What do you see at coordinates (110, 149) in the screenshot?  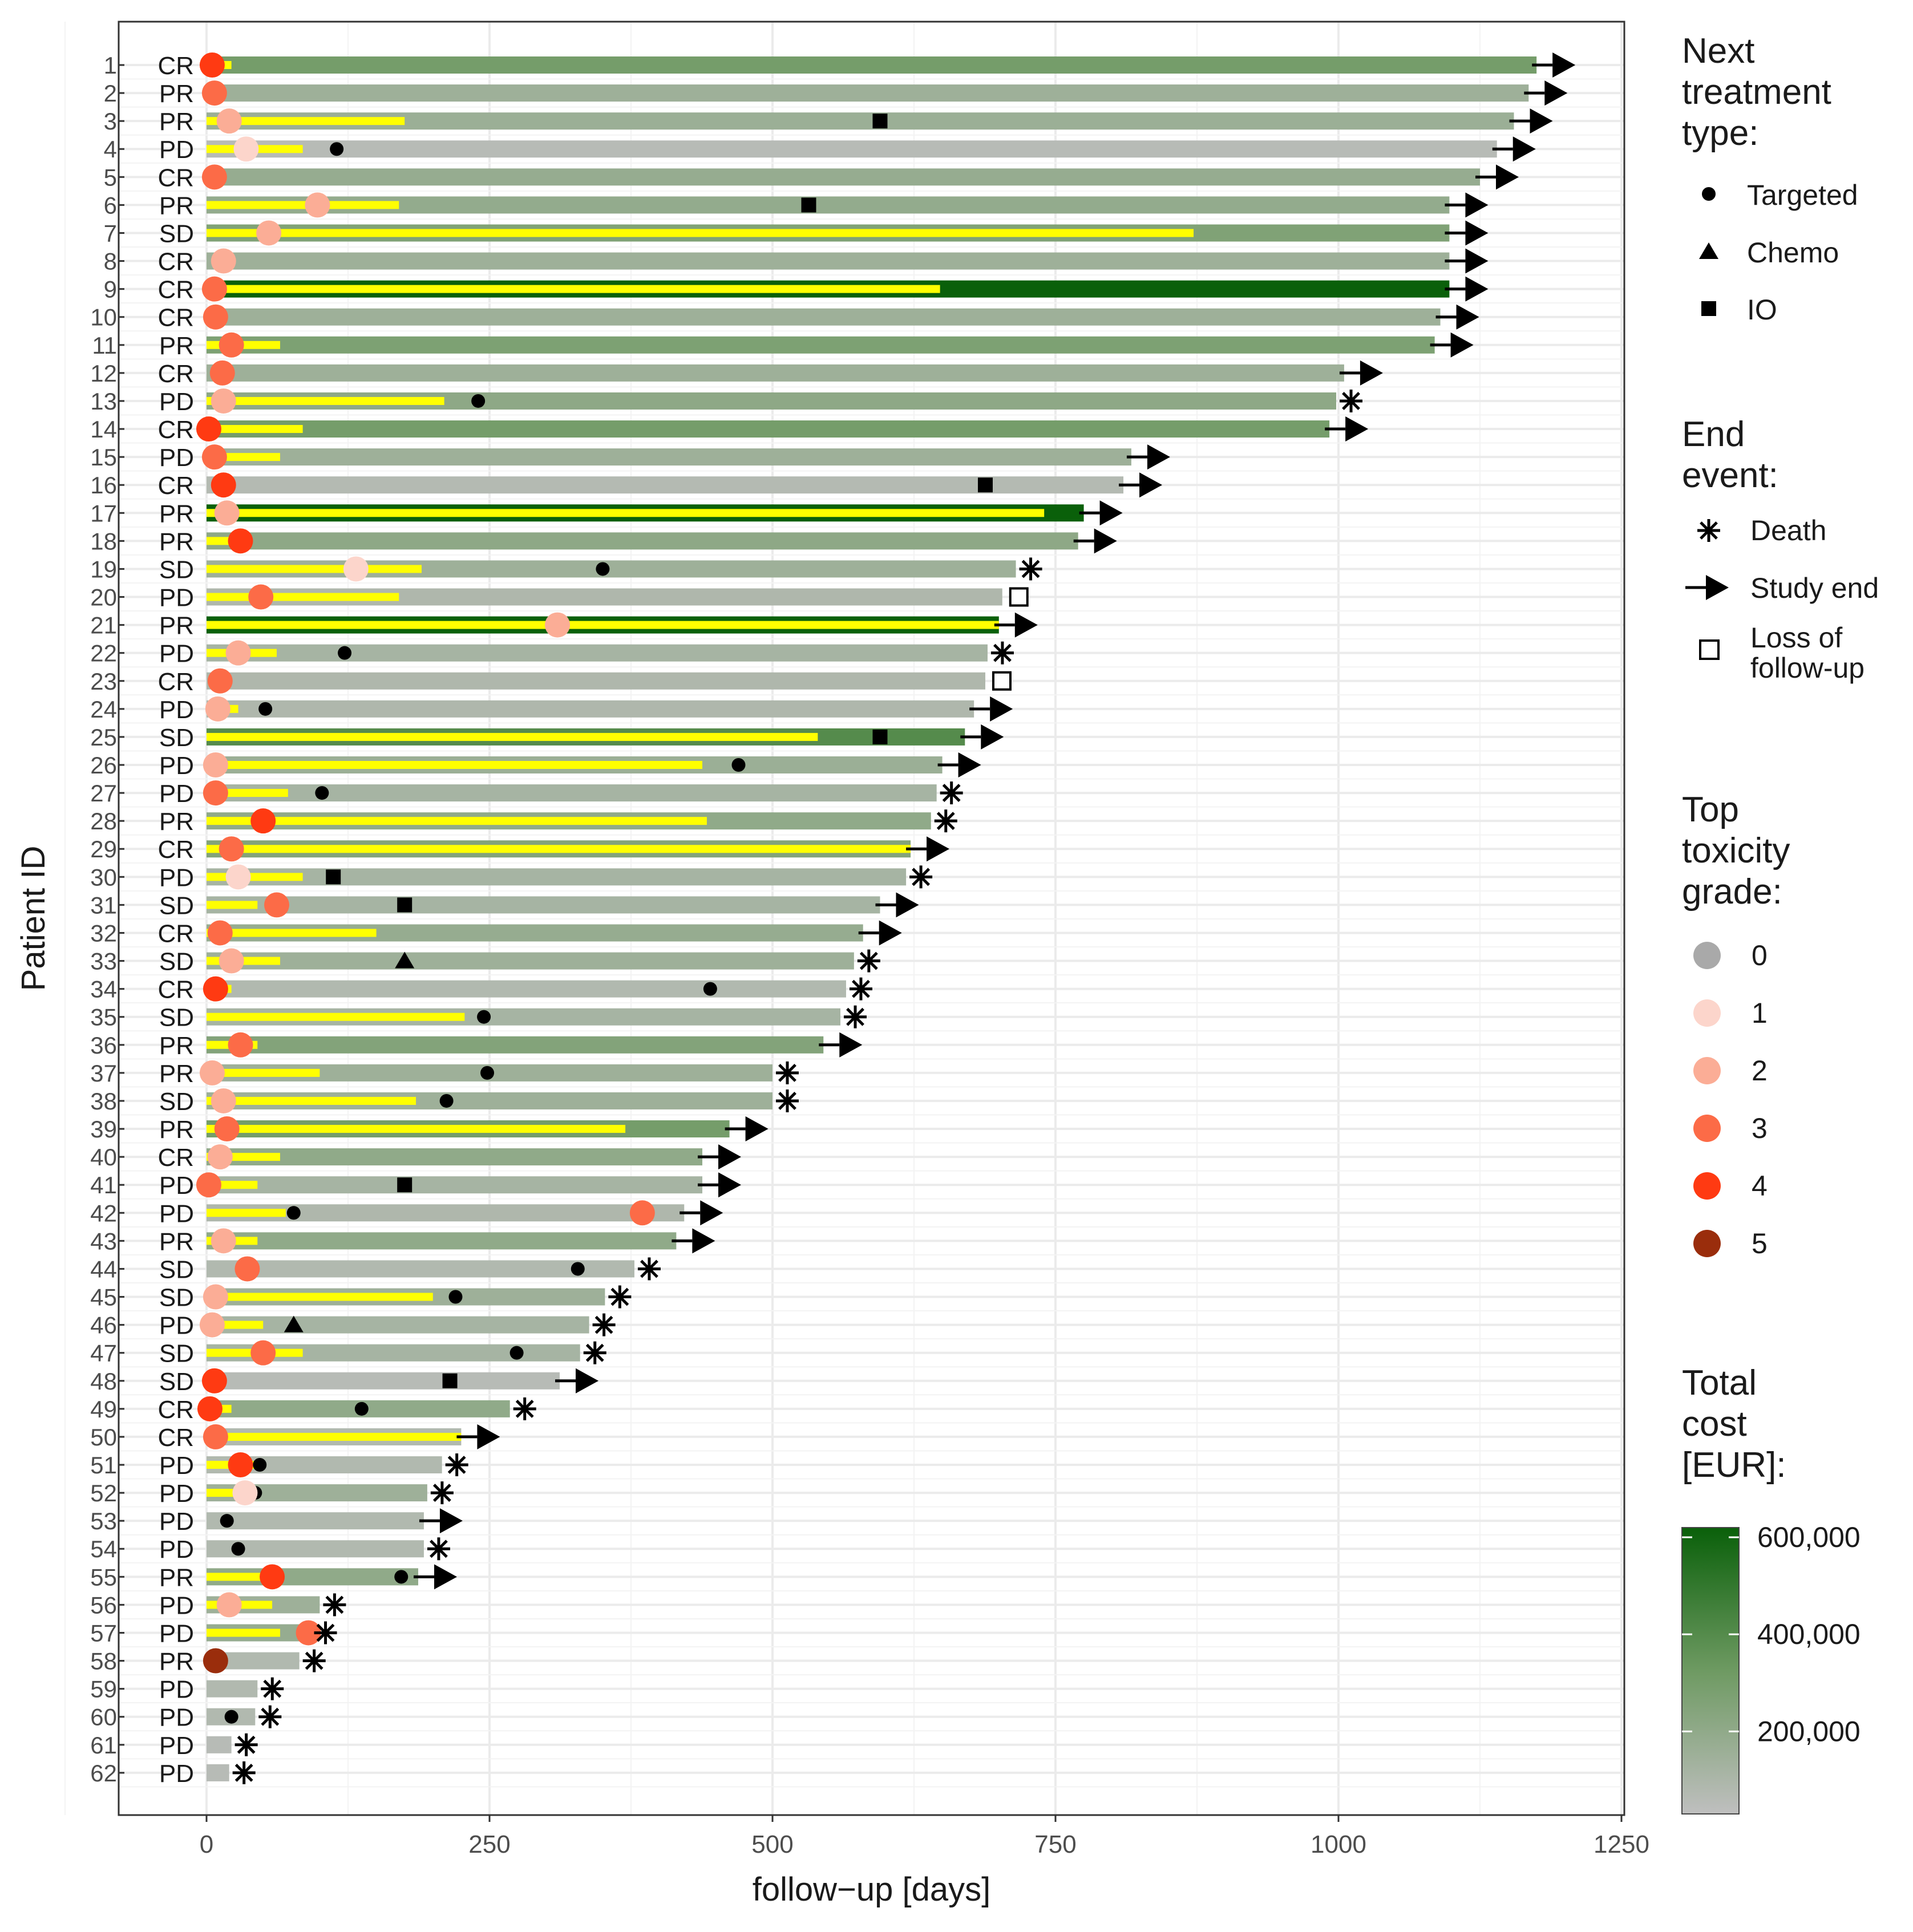 I see `y-tick-label: 4` at bounding box center [110, 149].